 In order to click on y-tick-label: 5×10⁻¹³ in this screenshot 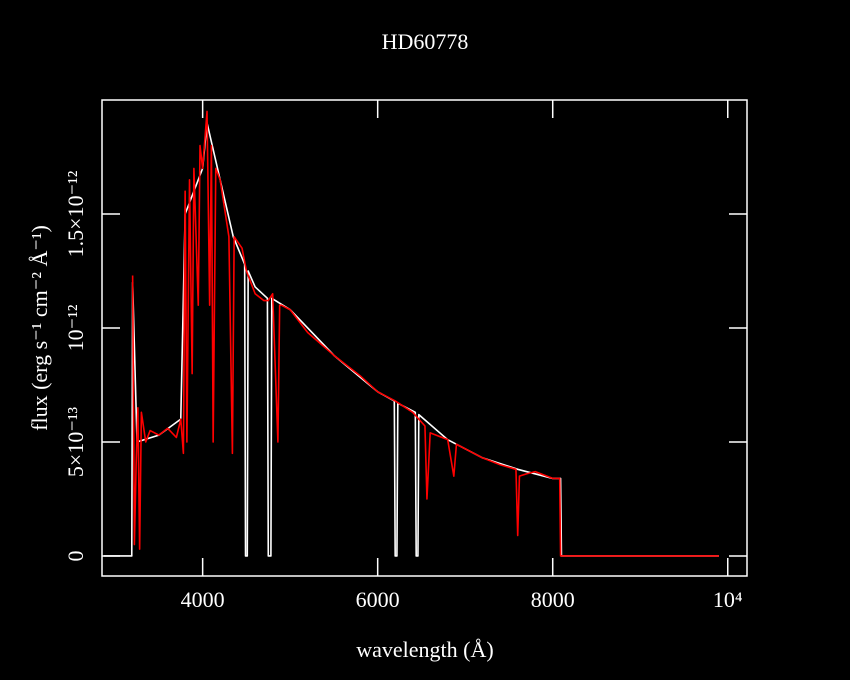, I will do `click(75, 441)`.